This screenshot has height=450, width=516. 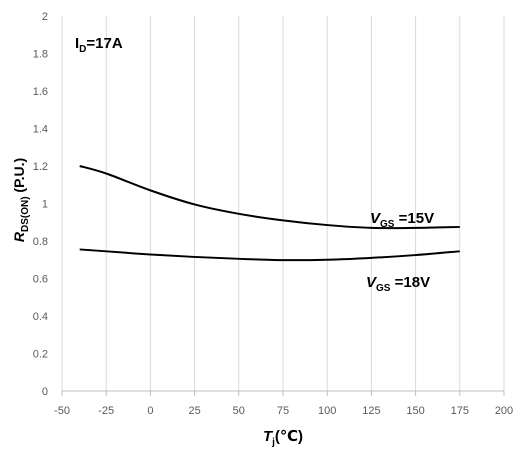 I want to click on x-tick-label: 75, so click(x=283, y=411).